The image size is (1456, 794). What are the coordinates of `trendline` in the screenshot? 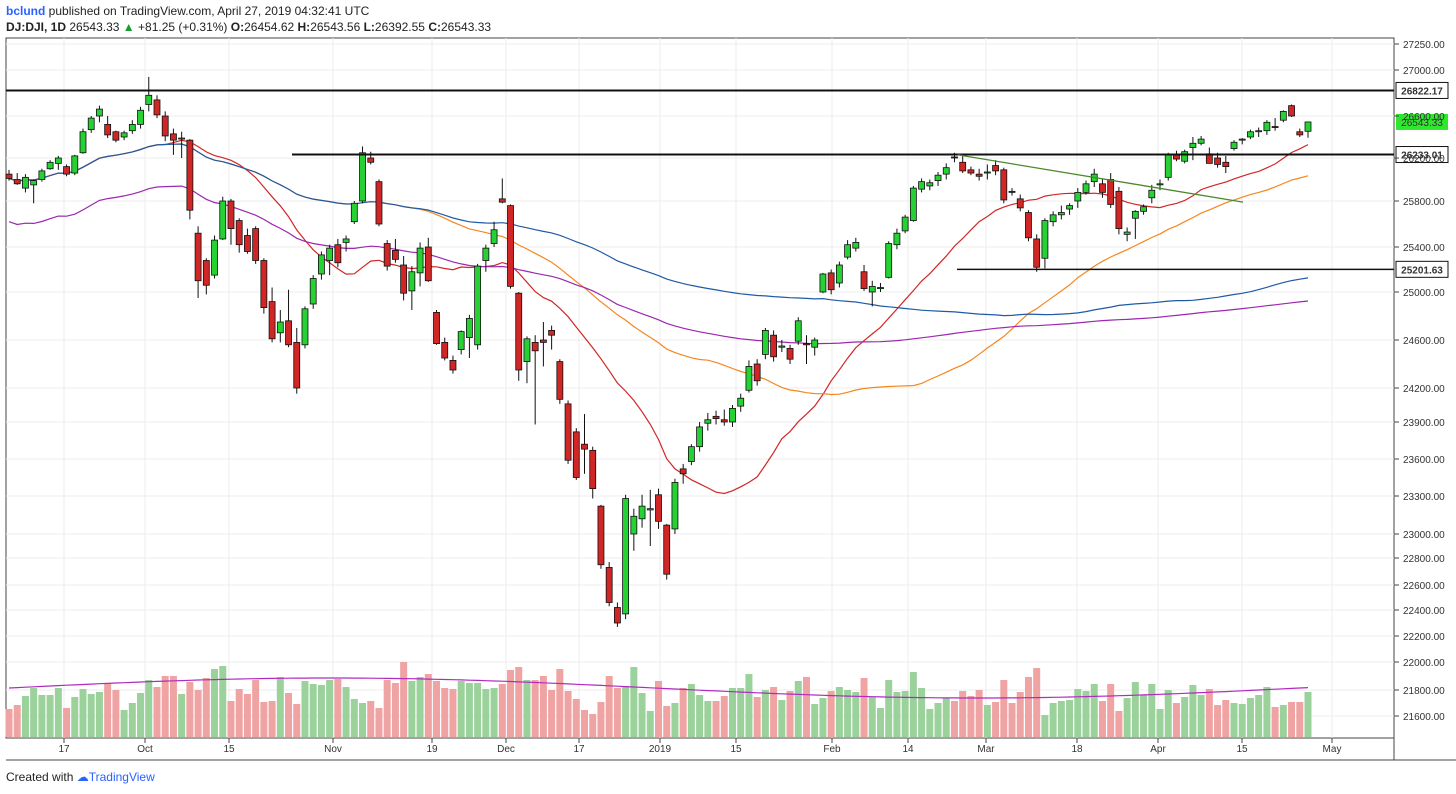 It's located at (1100, 178).